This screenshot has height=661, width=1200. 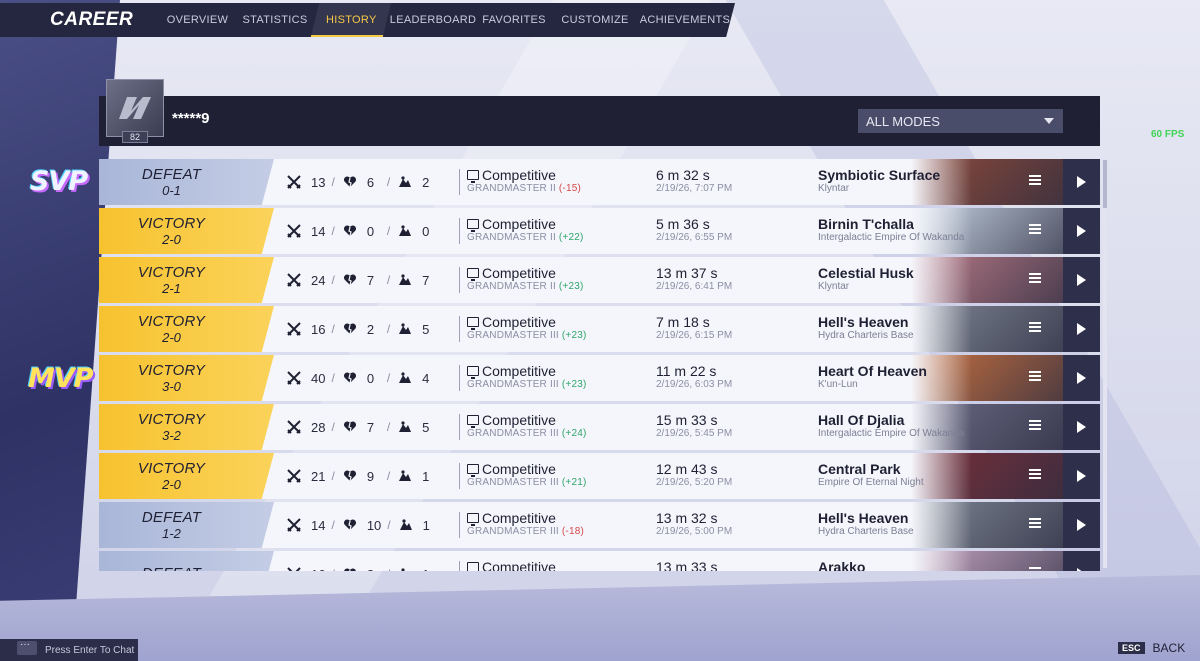 What do you see at coordinates (370, 280) in the screenshot?
I see `deaths-value: 7` at bounding box center [370, 280].